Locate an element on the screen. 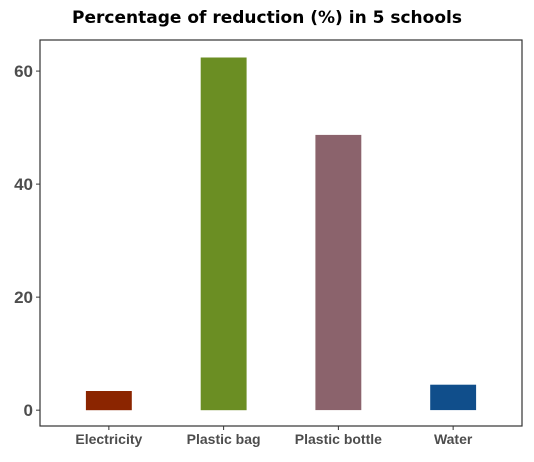  bar-plastic-bottle is located at coordinates (338, 272).